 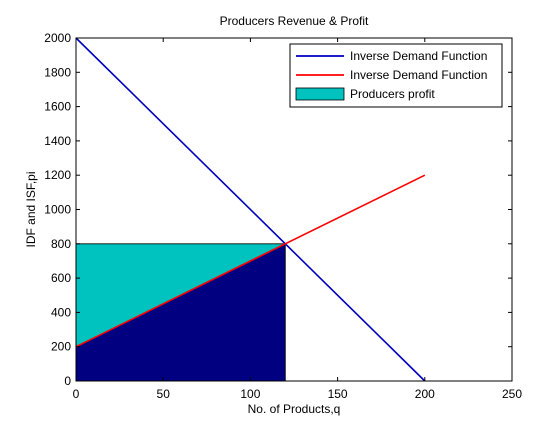 I want to click on x-tick-label: 100, so click(x=250, y=394).